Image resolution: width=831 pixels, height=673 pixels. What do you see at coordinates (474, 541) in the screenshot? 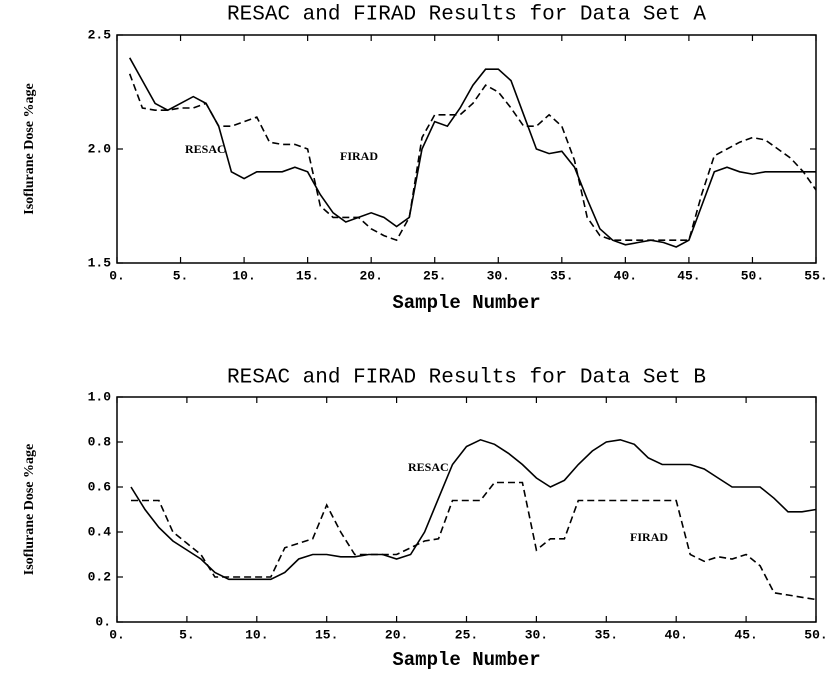
I see `series-line` at bounding box center [474, 541].